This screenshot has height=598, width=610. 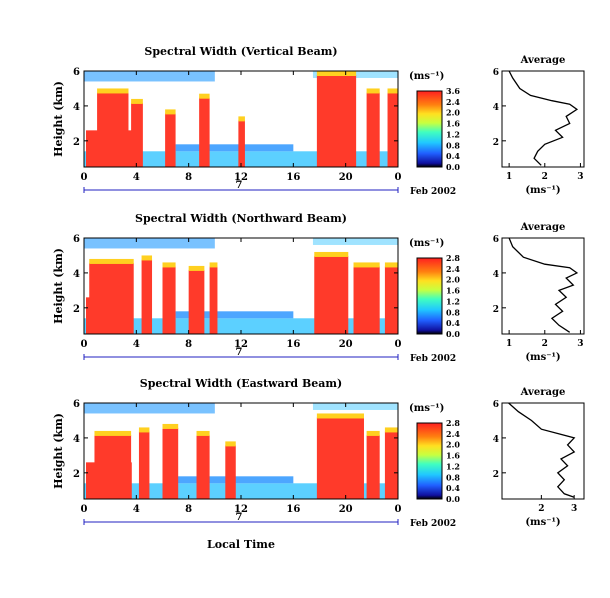 I want to click on x-axis-label-local-time: Local Time, so click(x=241, y=544).